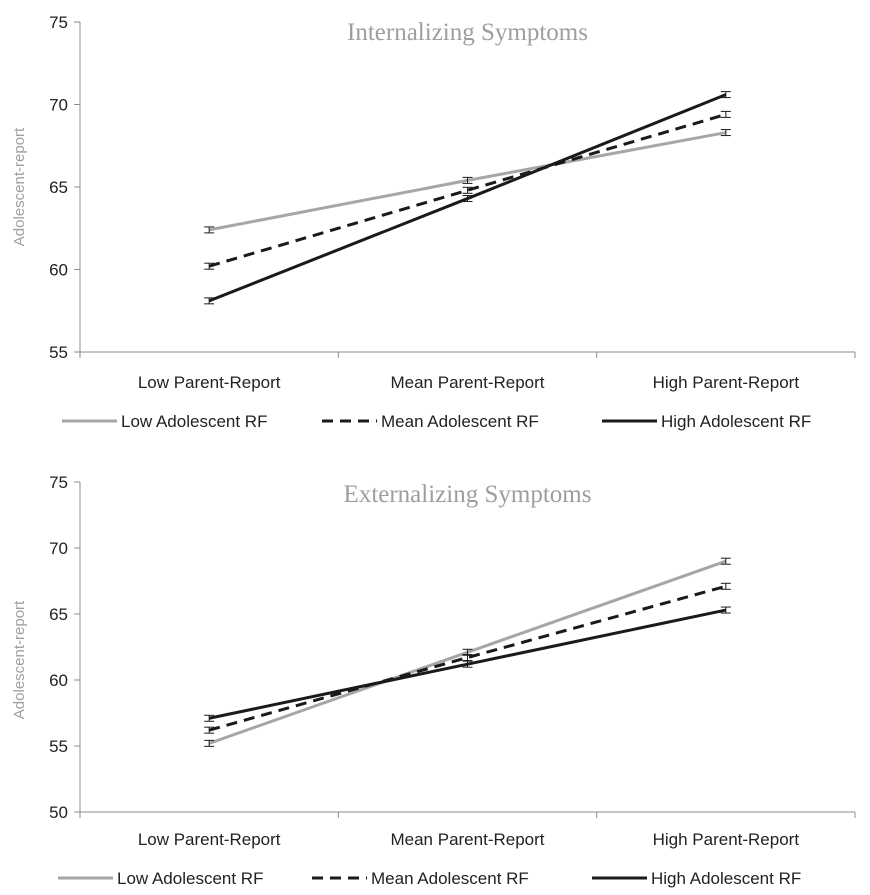 This screenshot has width=870, height=895. I want to click on y-tick-label: 50, so click(58, 812).